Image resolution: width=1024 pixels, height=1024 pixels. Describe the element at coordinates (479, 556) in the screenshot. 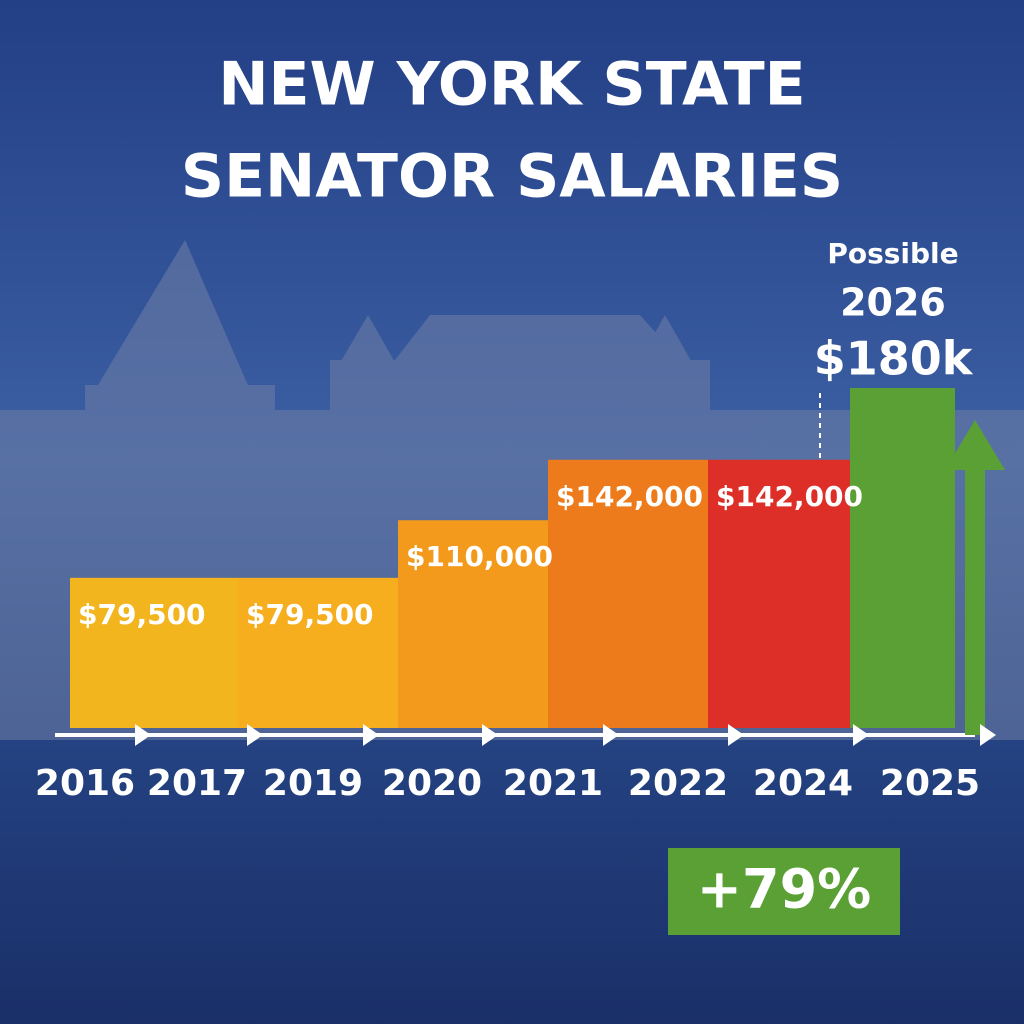

I see `value-label: $110,000` at that location.